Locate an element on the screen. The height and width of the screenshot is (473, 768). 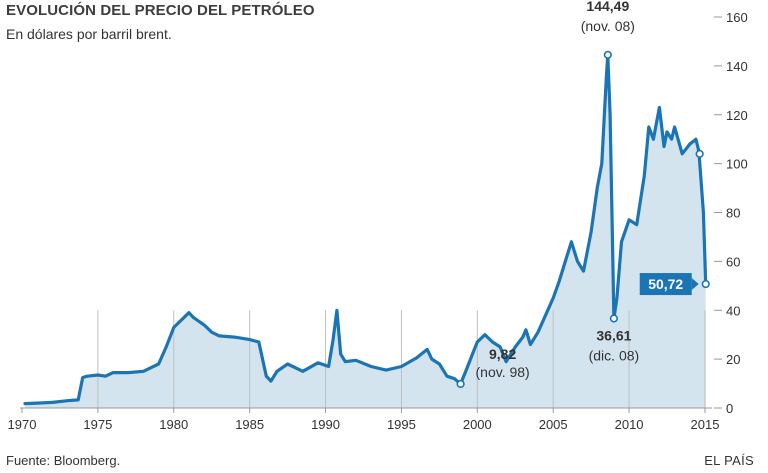
y-tick-label-100: 100 is located at coordinates (737, 164).